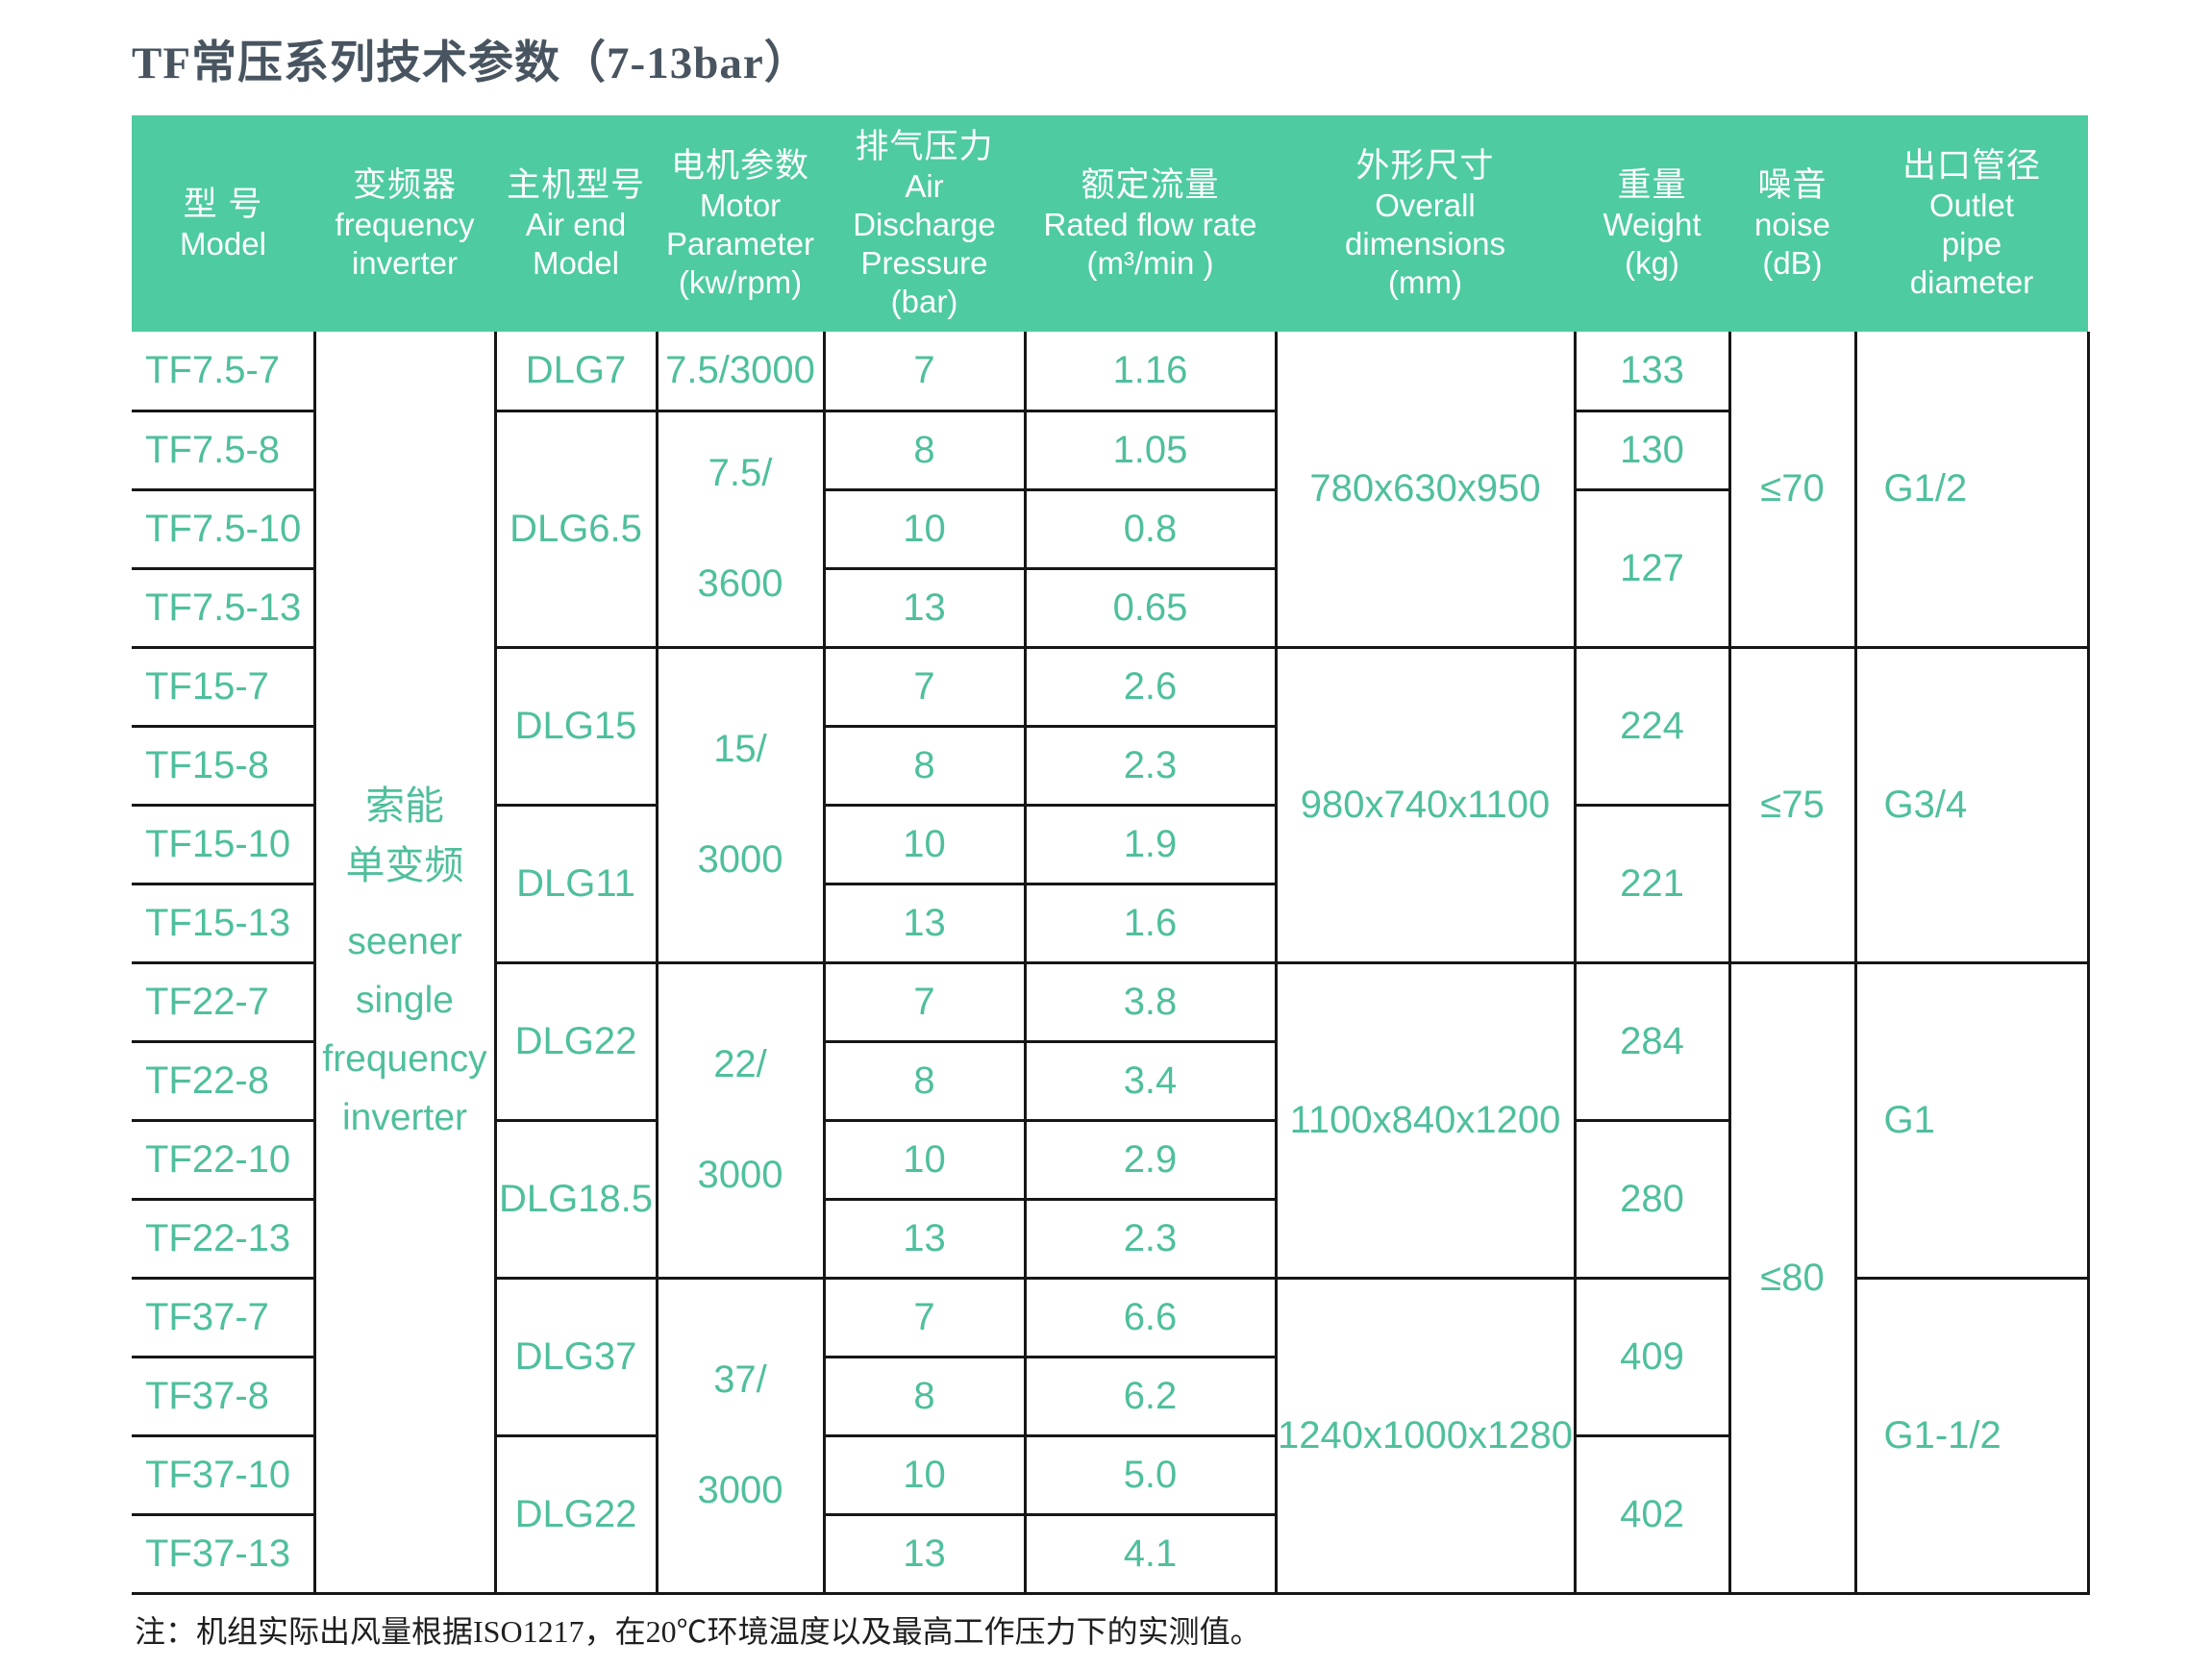 The height and width of the screenshot is (1669, 2212). I want to click on model-cell: TF37-7, so click(224, 1317).